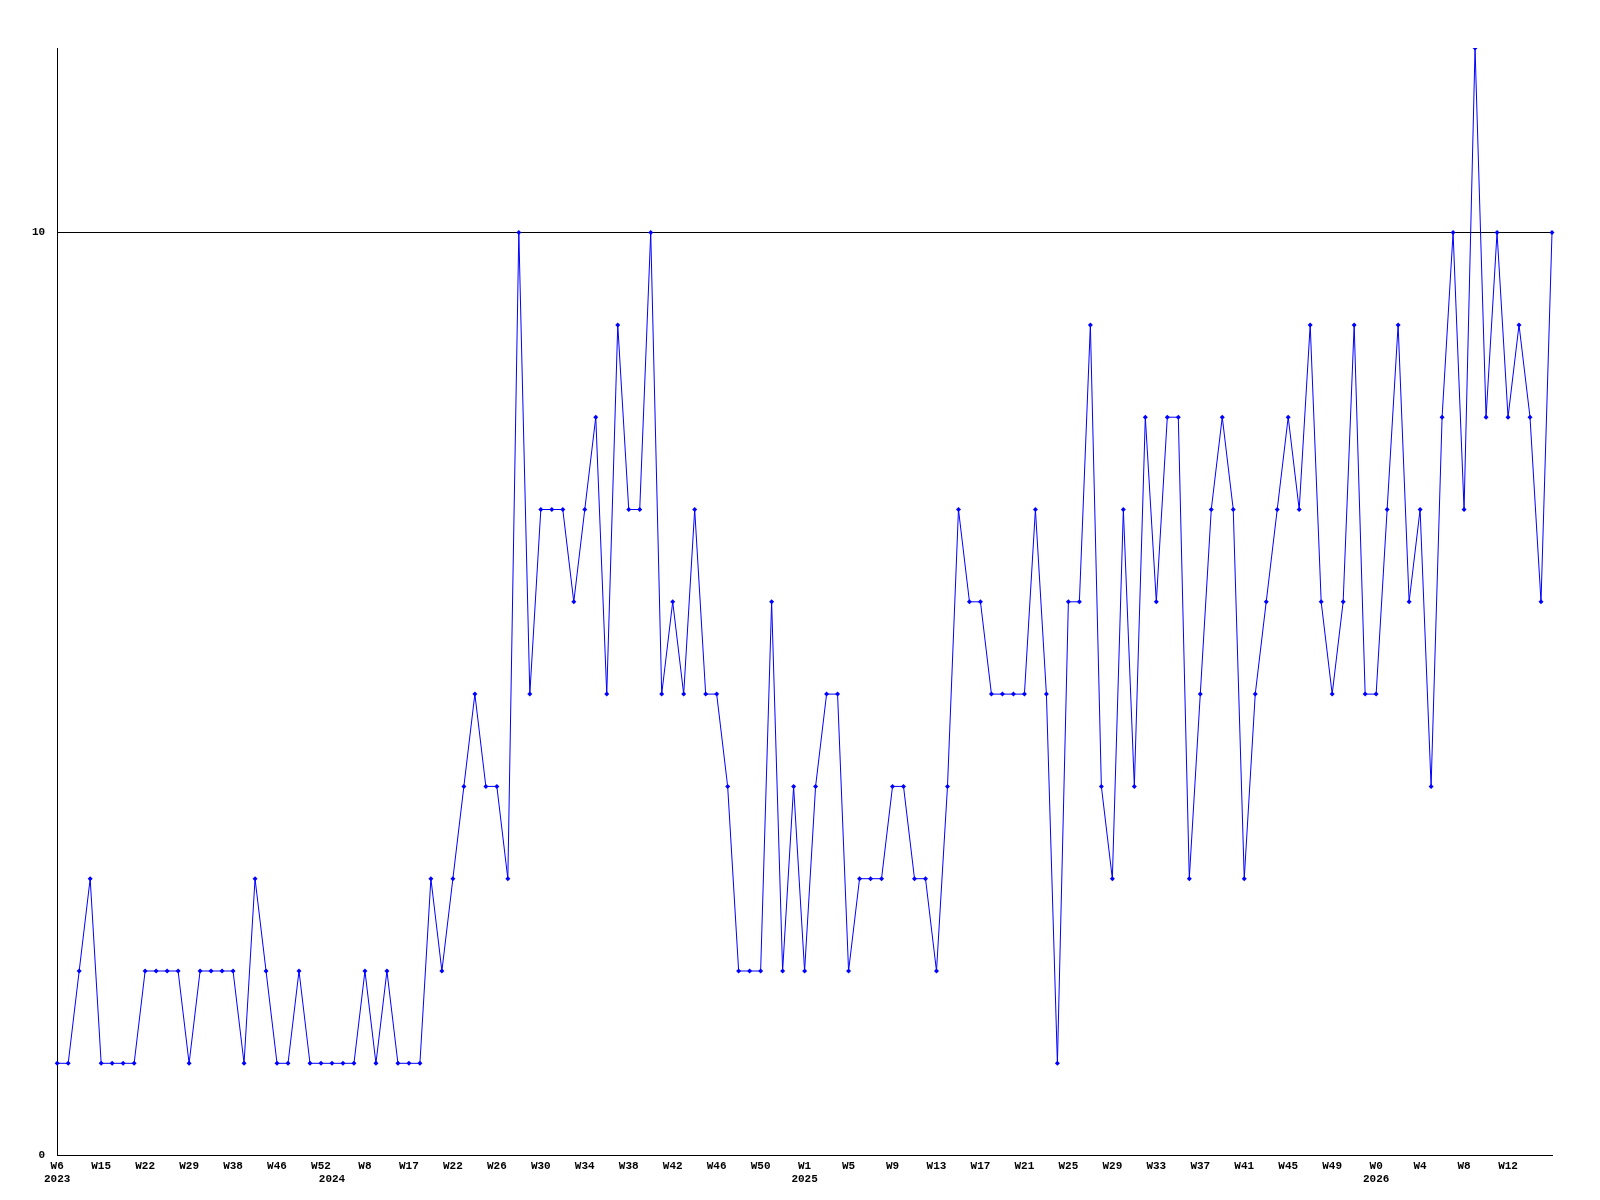 Image resolution: width=1600 pixels, height=1200 pixels. Describe the element at coordinates (42, 1155) in the screenshot. I see `y-tick-label: 0` at that location.